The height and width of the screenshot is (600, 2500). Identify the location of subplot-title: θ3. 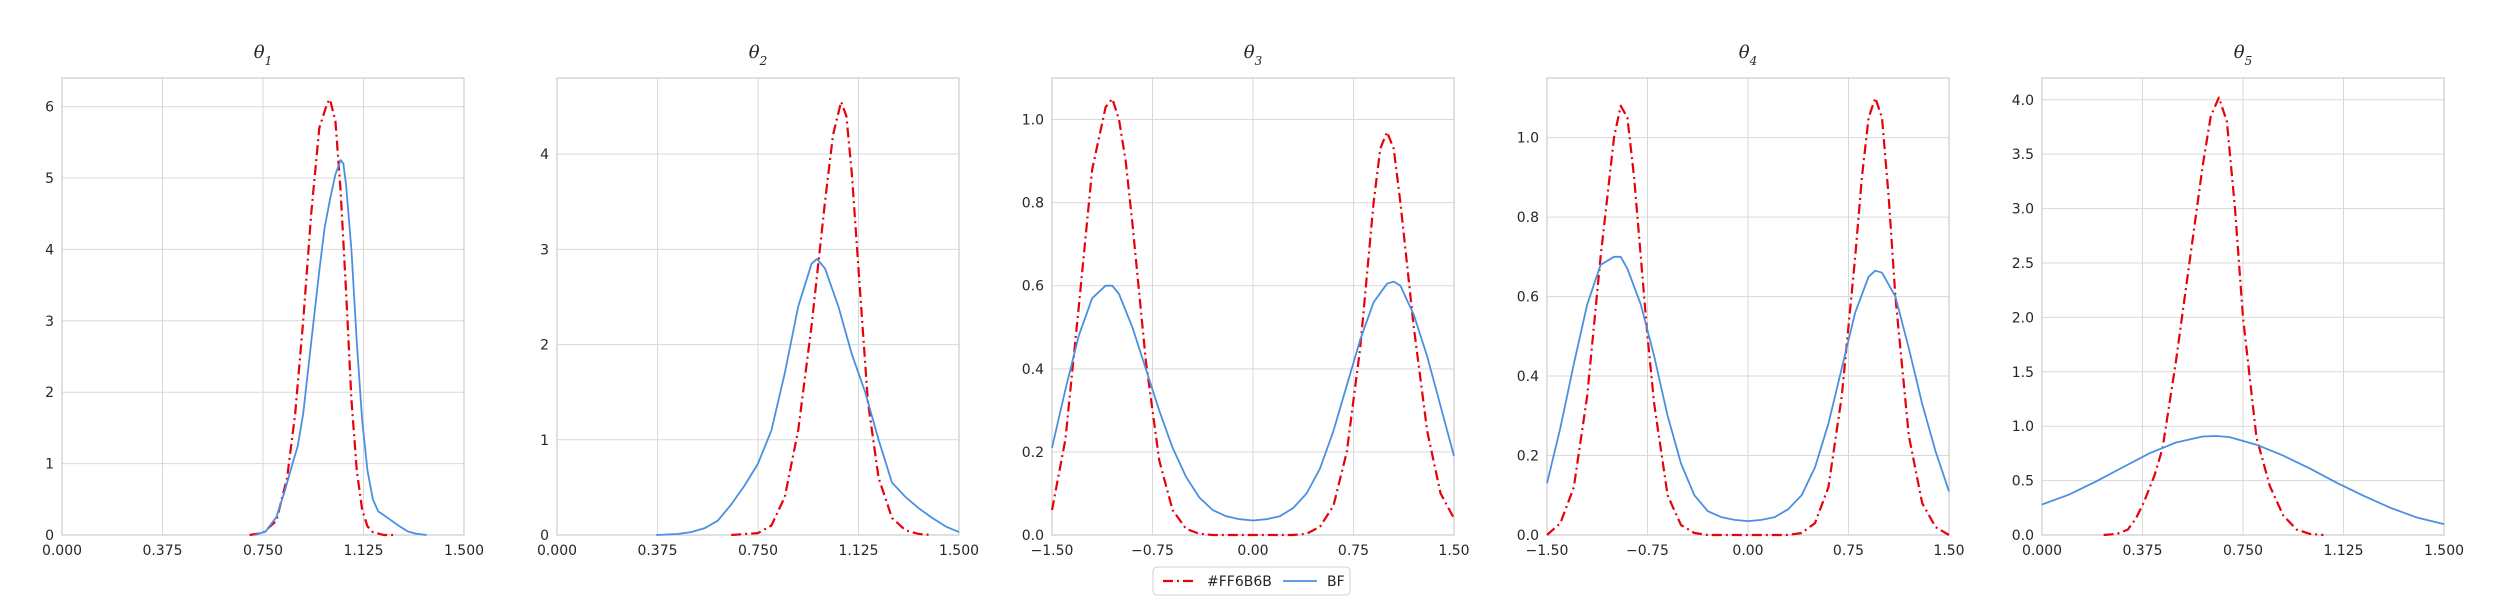
(1253, 55).